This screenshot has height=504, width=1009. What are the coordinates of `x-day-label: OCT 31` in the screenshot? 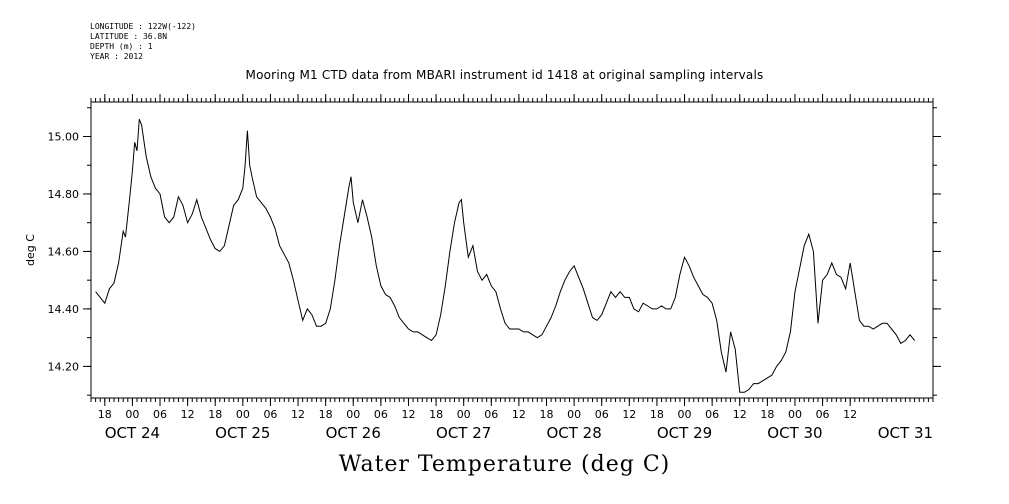 It's located at (905, 433).